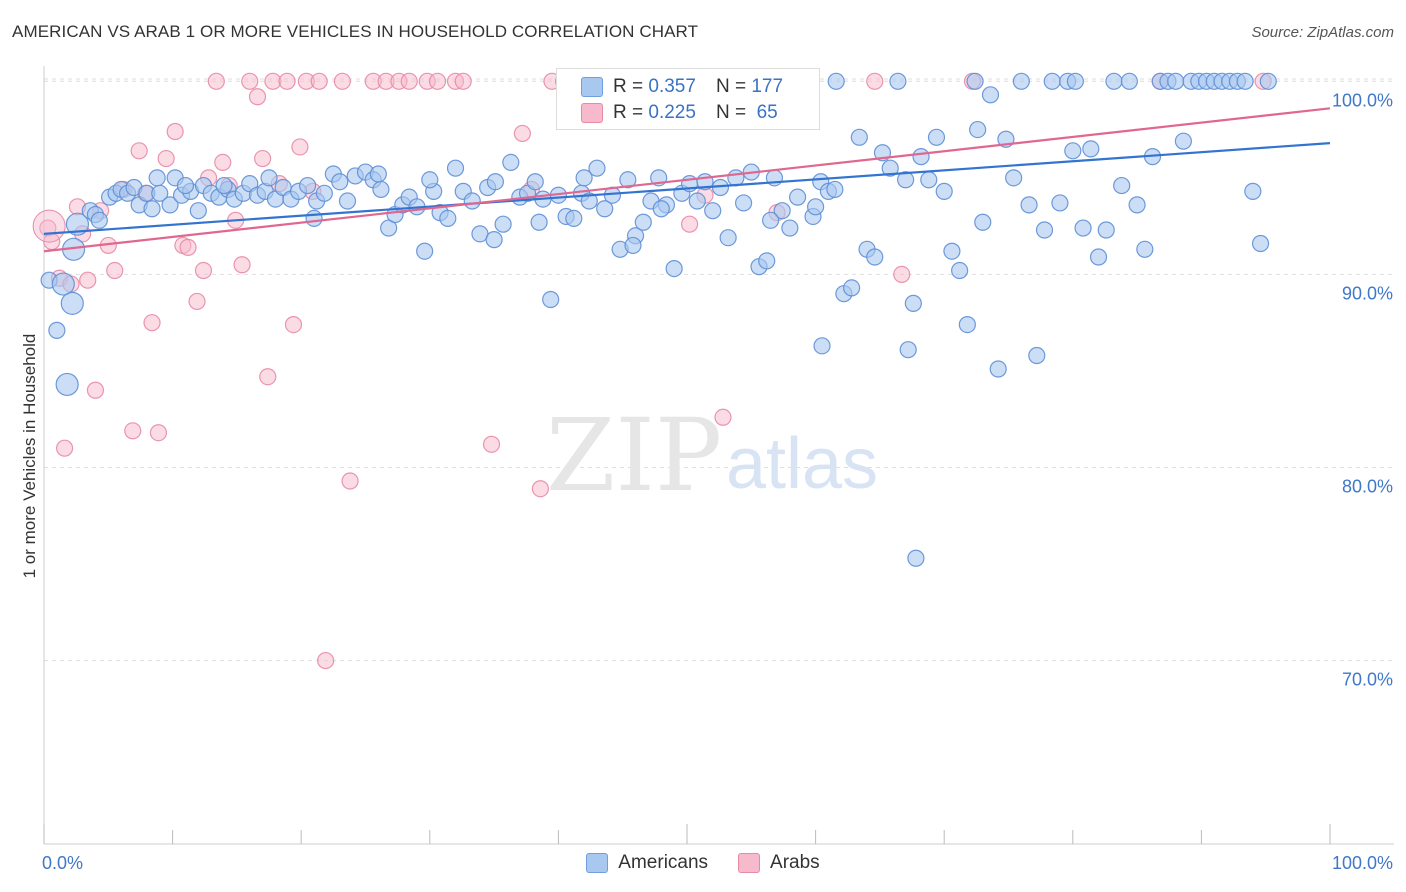  Describe the element at coordinates (731, 112) in the screenshot. I see `n-label: N =` at that location.